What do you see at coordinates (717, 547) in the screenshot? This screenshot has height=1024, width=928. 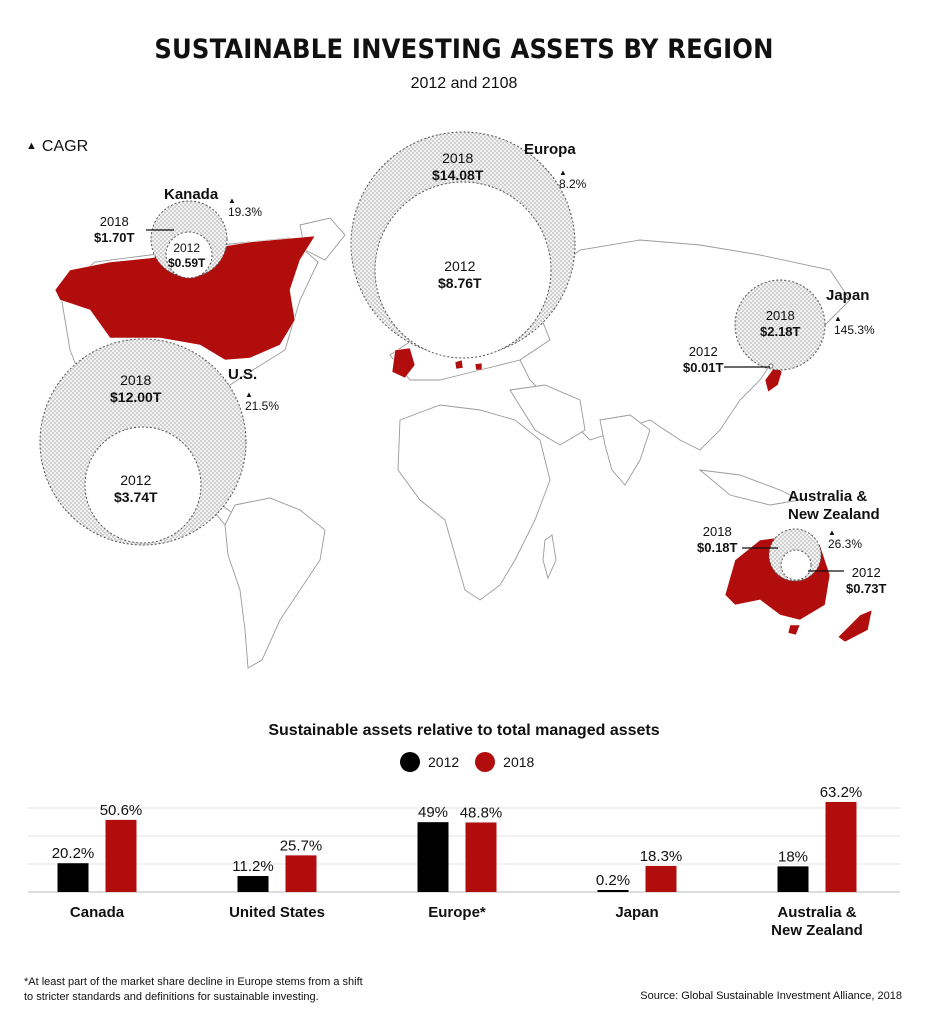 I see `value-label: $0.18T` at bounding box center [717, 547].